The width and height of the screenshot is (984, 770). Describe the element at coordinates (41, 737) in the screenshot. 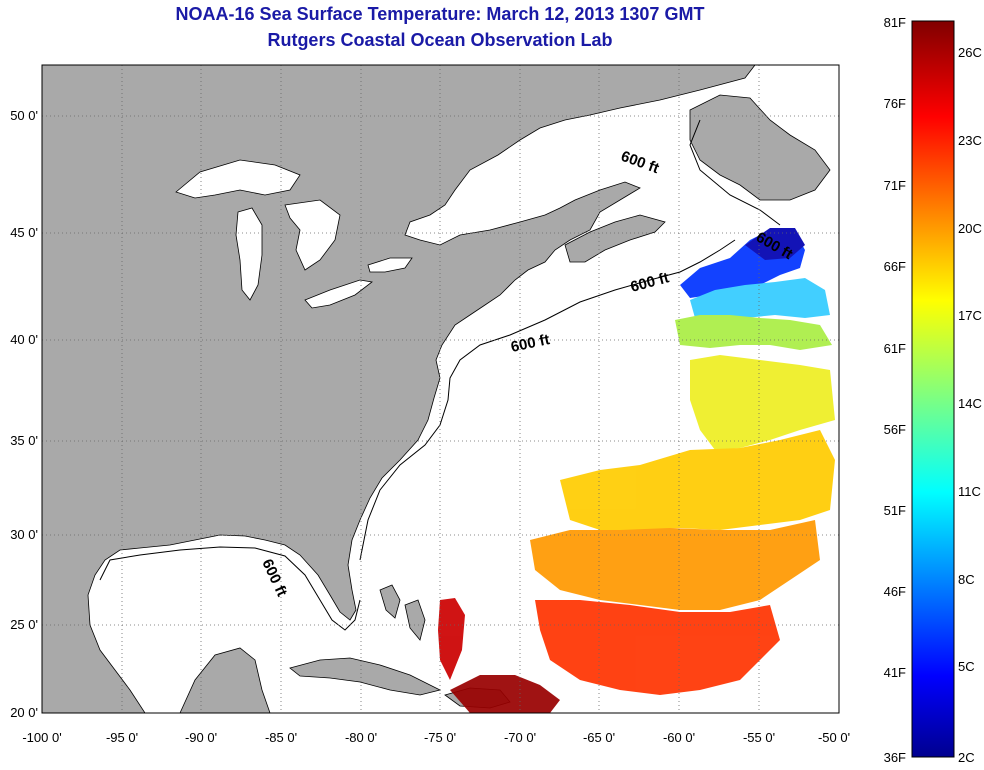

I see `lon-tick-label: -100 0'` at that location.